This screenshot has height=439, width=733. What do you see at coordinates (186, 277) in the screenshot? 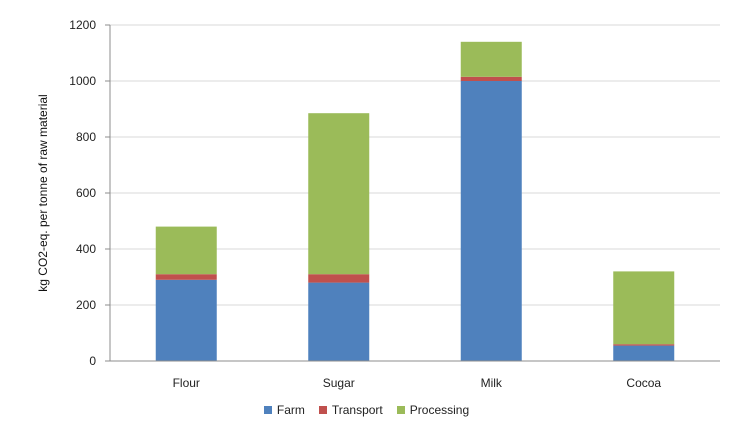
I see `bar-flour-transport` at bounding box center [186, 277].